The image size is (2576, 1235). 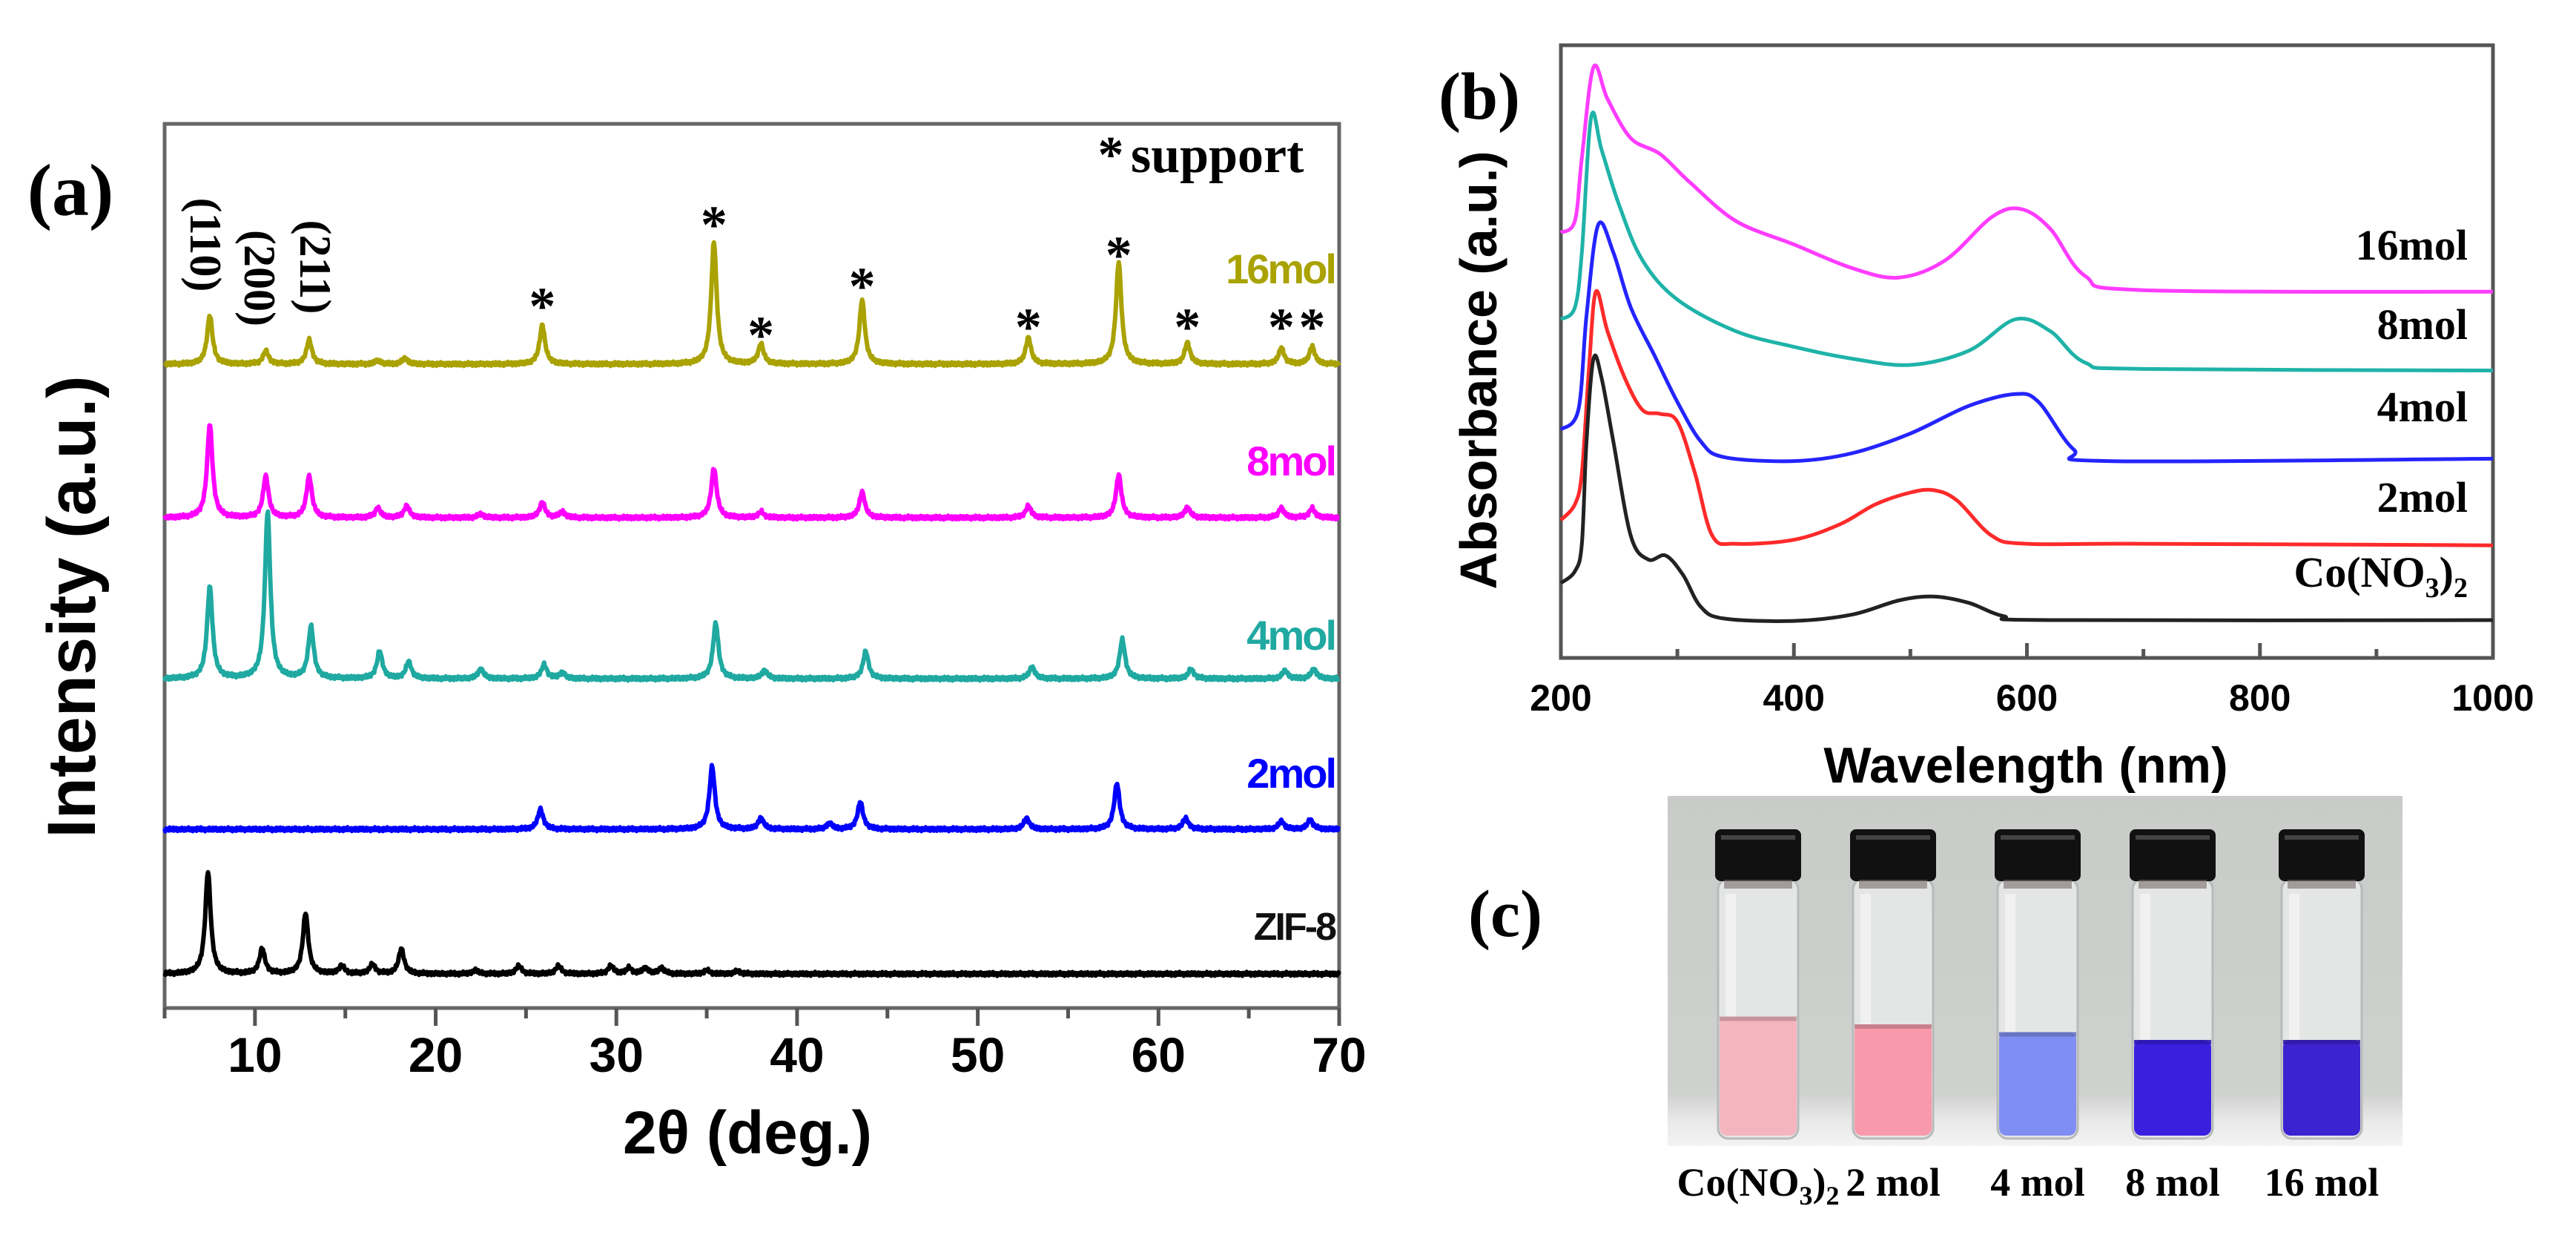 I want to click on panel-a-x-axis-label: 2θ (deg.), so click(x=747, y=1133).